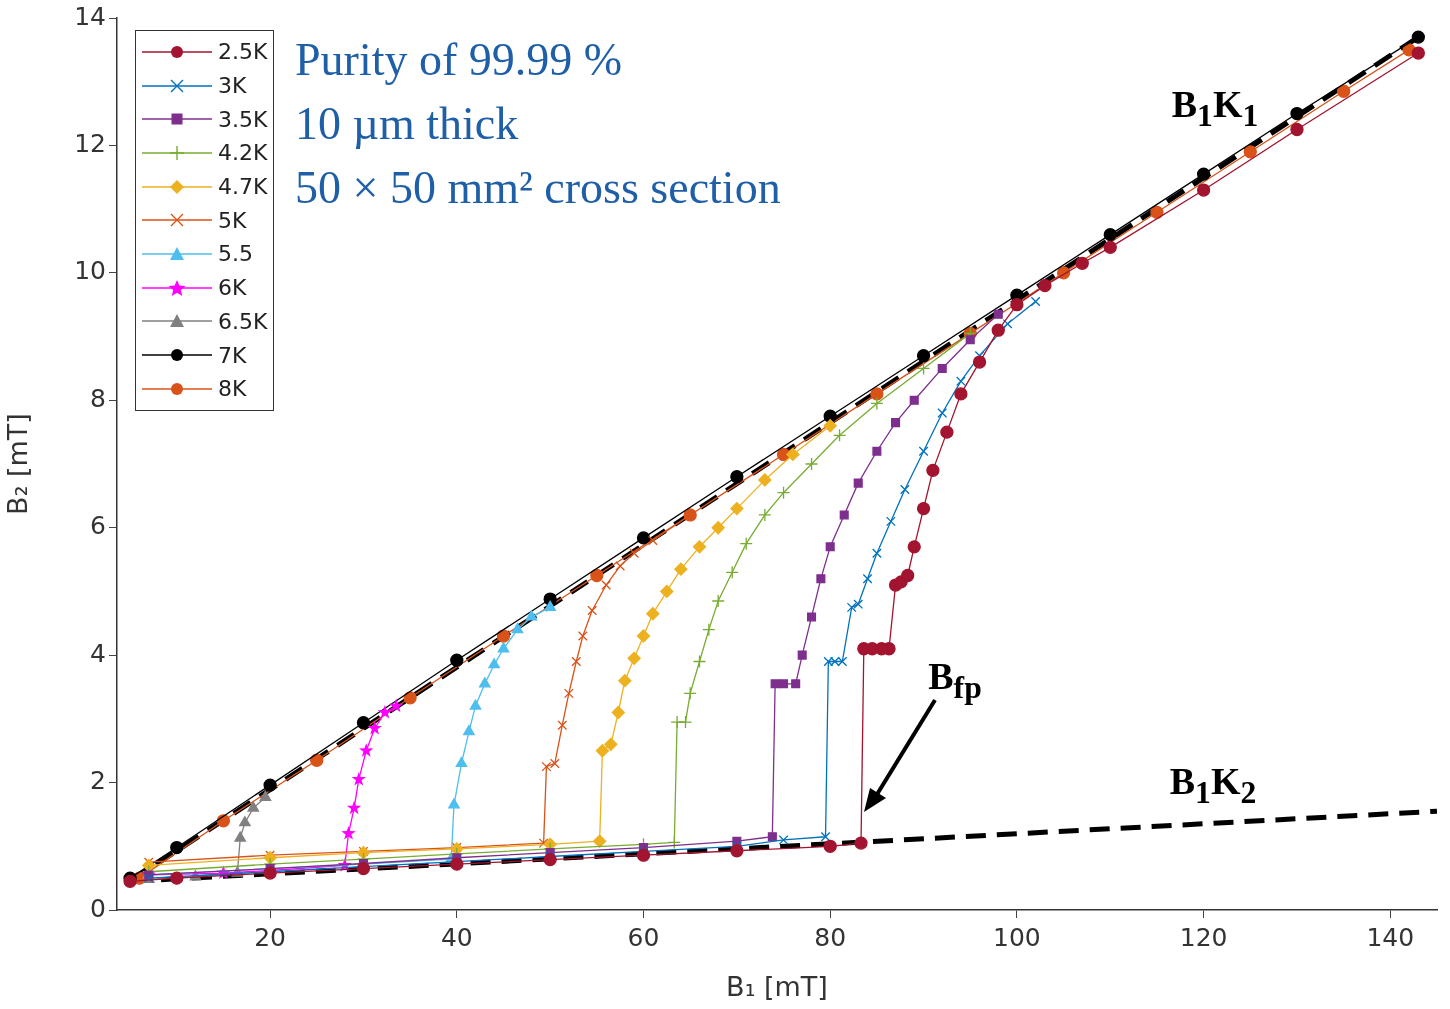  I want to click on legend-label: 4.2K, so click(243, 153).